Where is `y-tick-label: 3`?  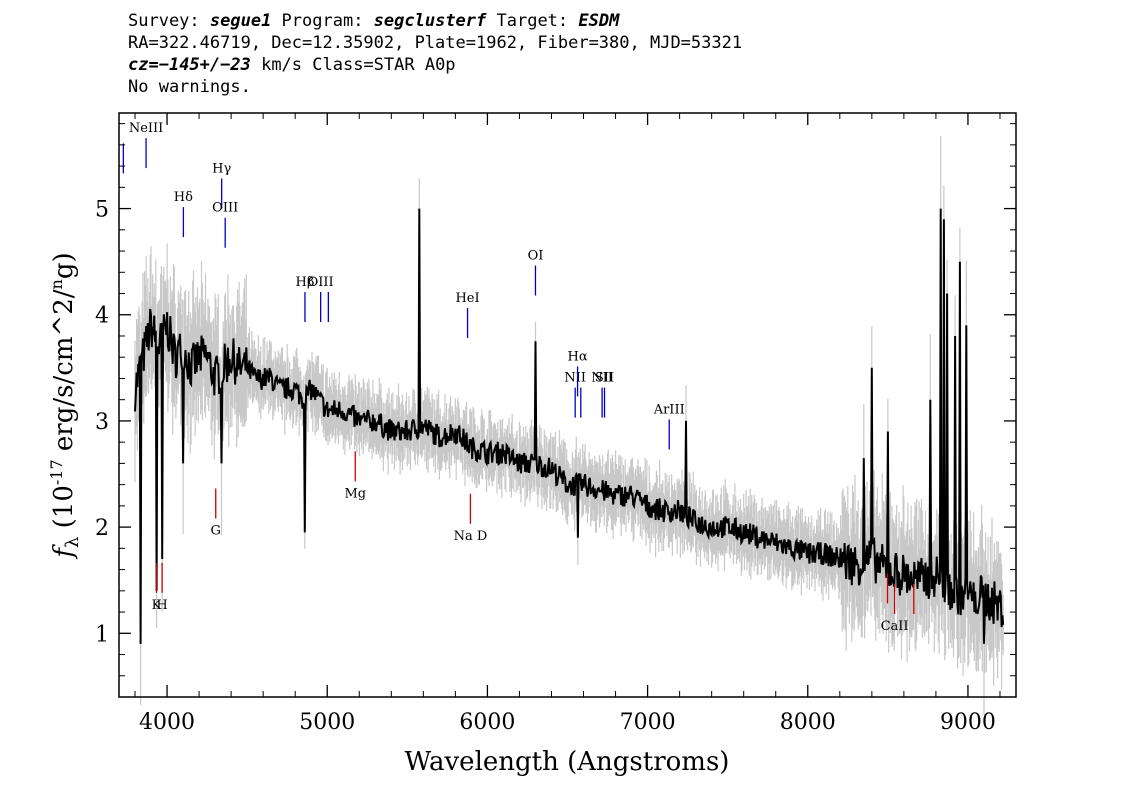
y-tick-label: 3 is located at coordinates (102, 422).